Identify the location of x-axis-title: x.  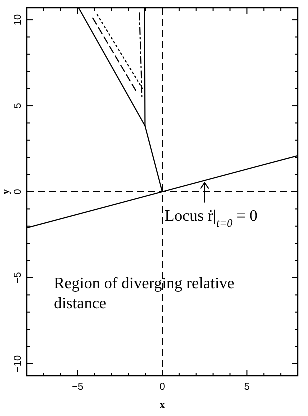
(162, 405).